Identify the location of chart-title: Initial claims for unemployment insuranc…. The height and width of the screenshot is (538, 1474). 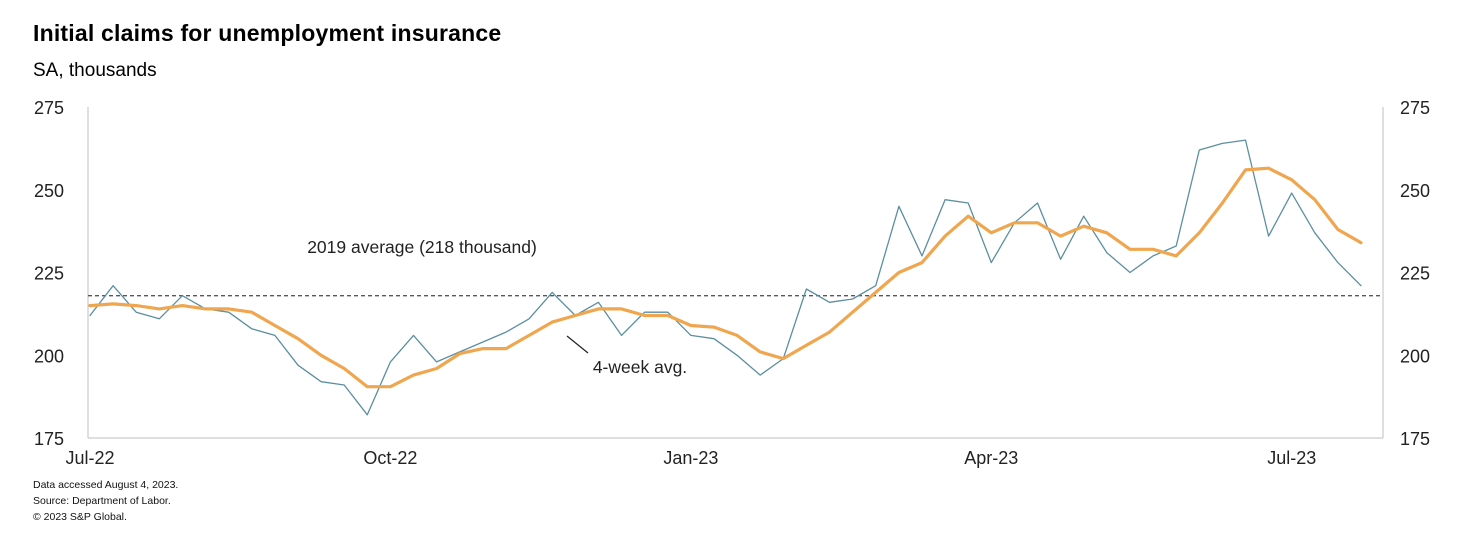
(267, 33).